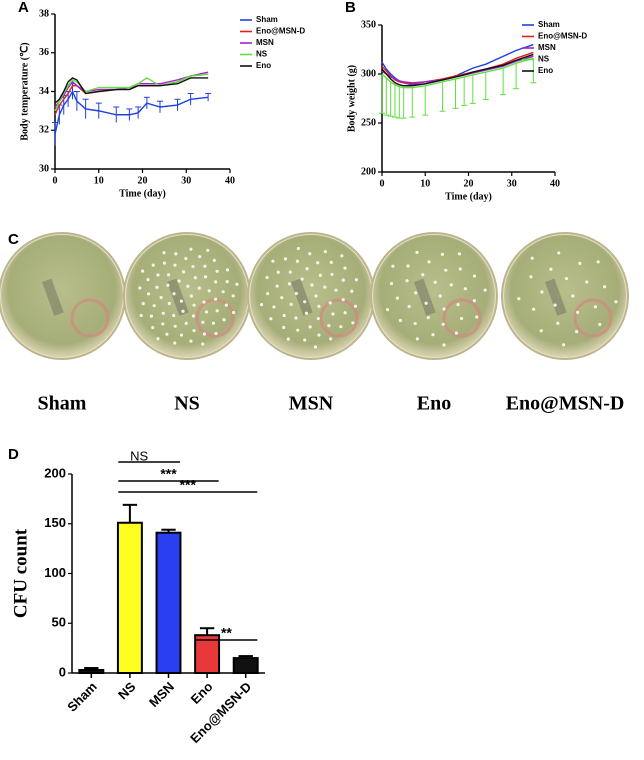 The height and width of the screenshot is (760, 644). I want to click on plate-label: NS, so click(187, 404).